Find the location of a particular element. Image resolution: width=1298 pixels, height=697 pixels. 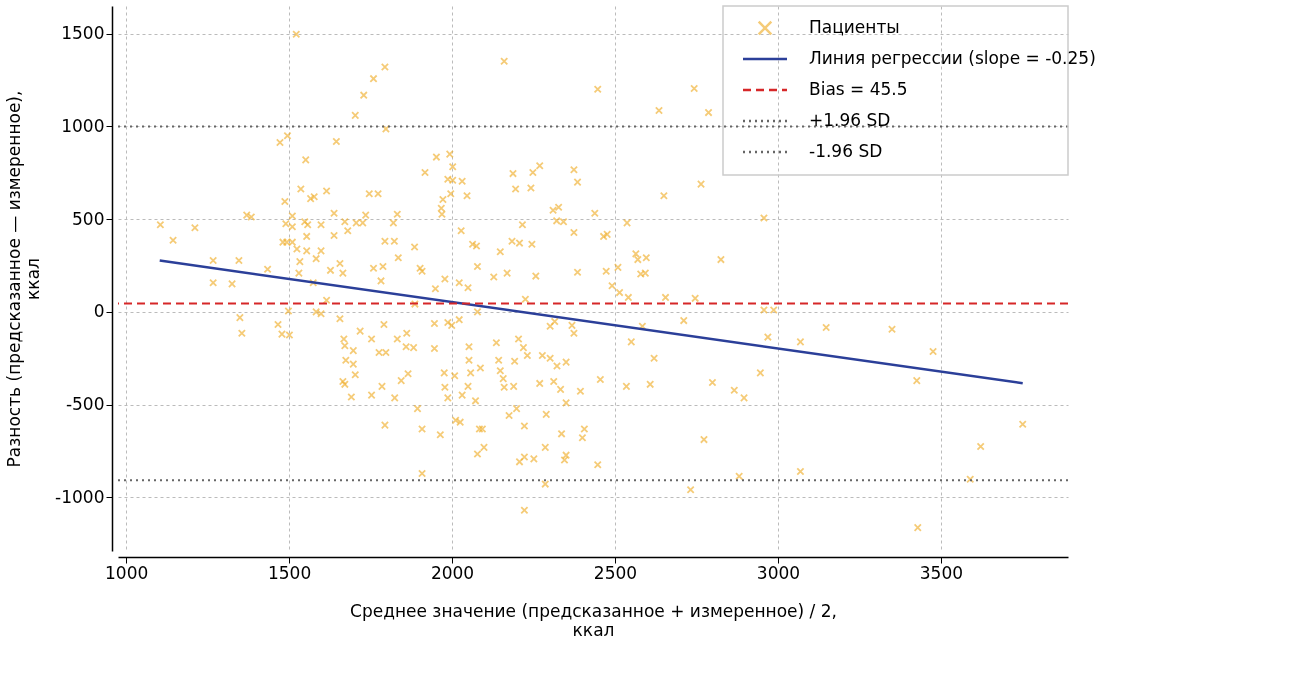

y-tick-label: -500 is located at coordinates (85, 404).